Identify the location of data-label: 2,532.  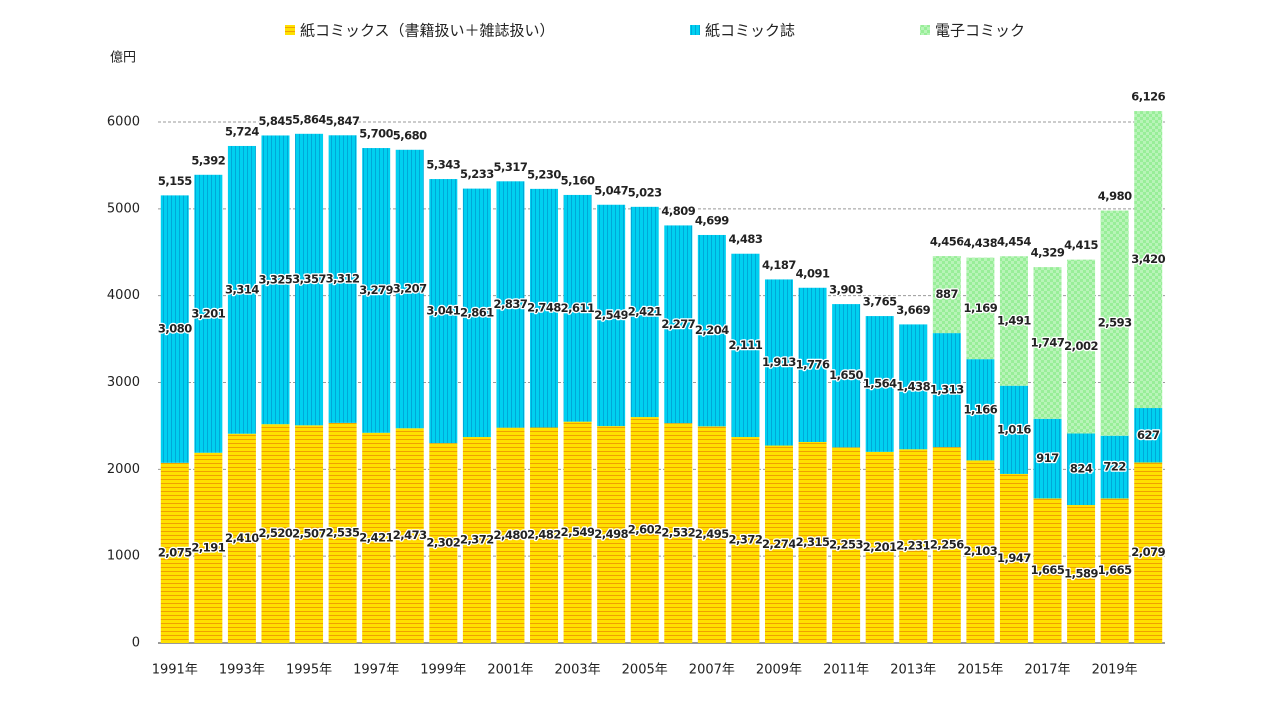
(678, 533).